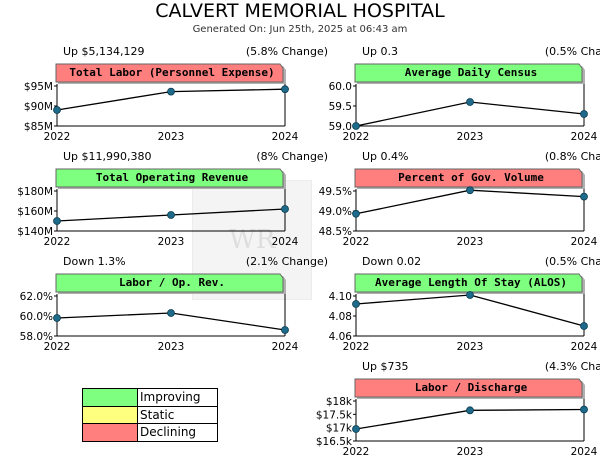 The image size is (600, 468). What do you see at coordinates (157, 217) in the screenshot?
I see `line-chart: $140M $160M $180M 2022 2023 2024` at bounding box center [157, 217].